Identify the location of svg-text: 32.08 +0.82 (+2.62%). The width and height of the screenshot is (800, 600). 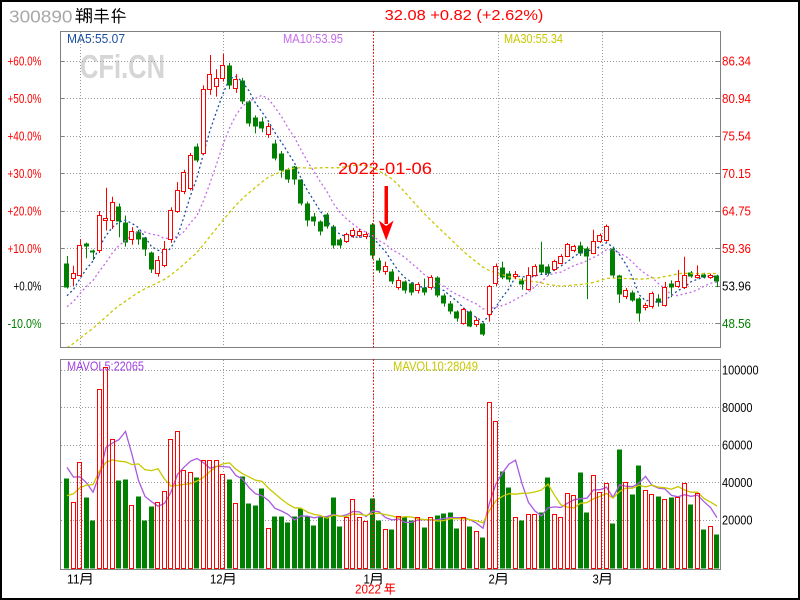
(464, 15).